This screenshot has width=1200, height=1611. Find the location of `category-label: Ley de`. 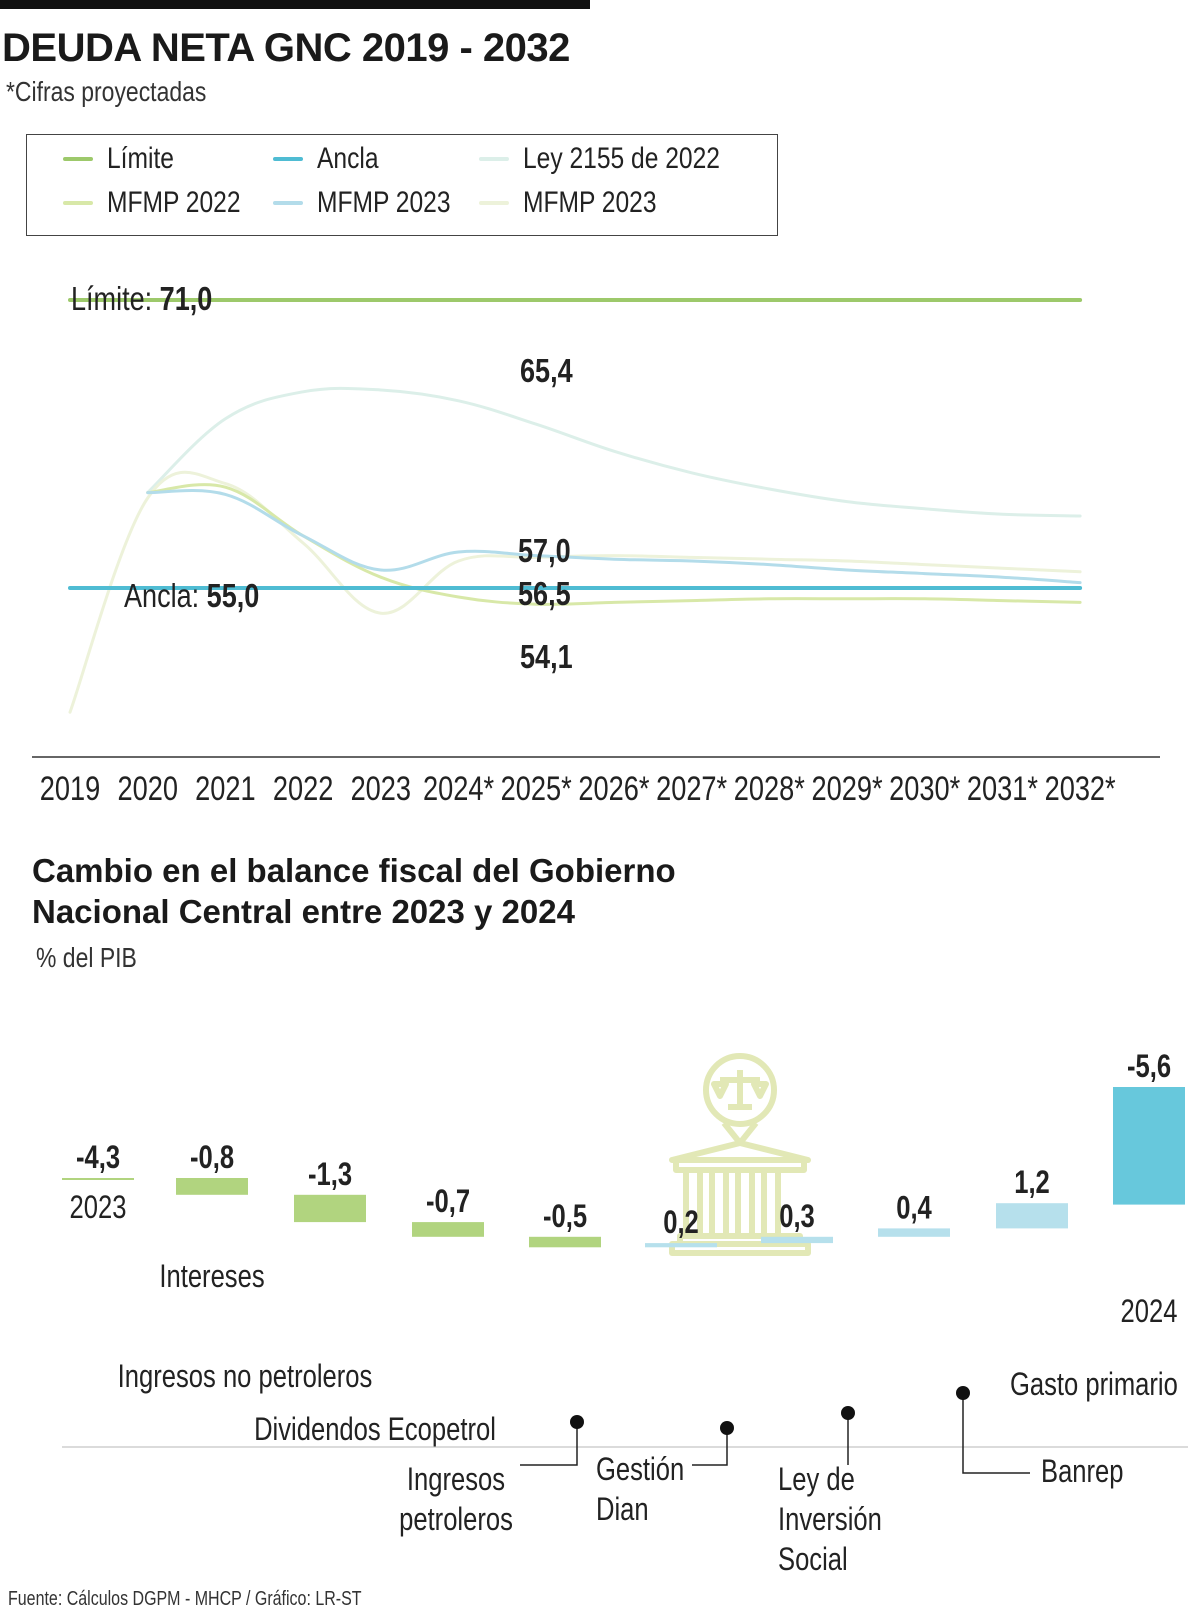

category-label: Ley de is located at coordinates (816, 1479).